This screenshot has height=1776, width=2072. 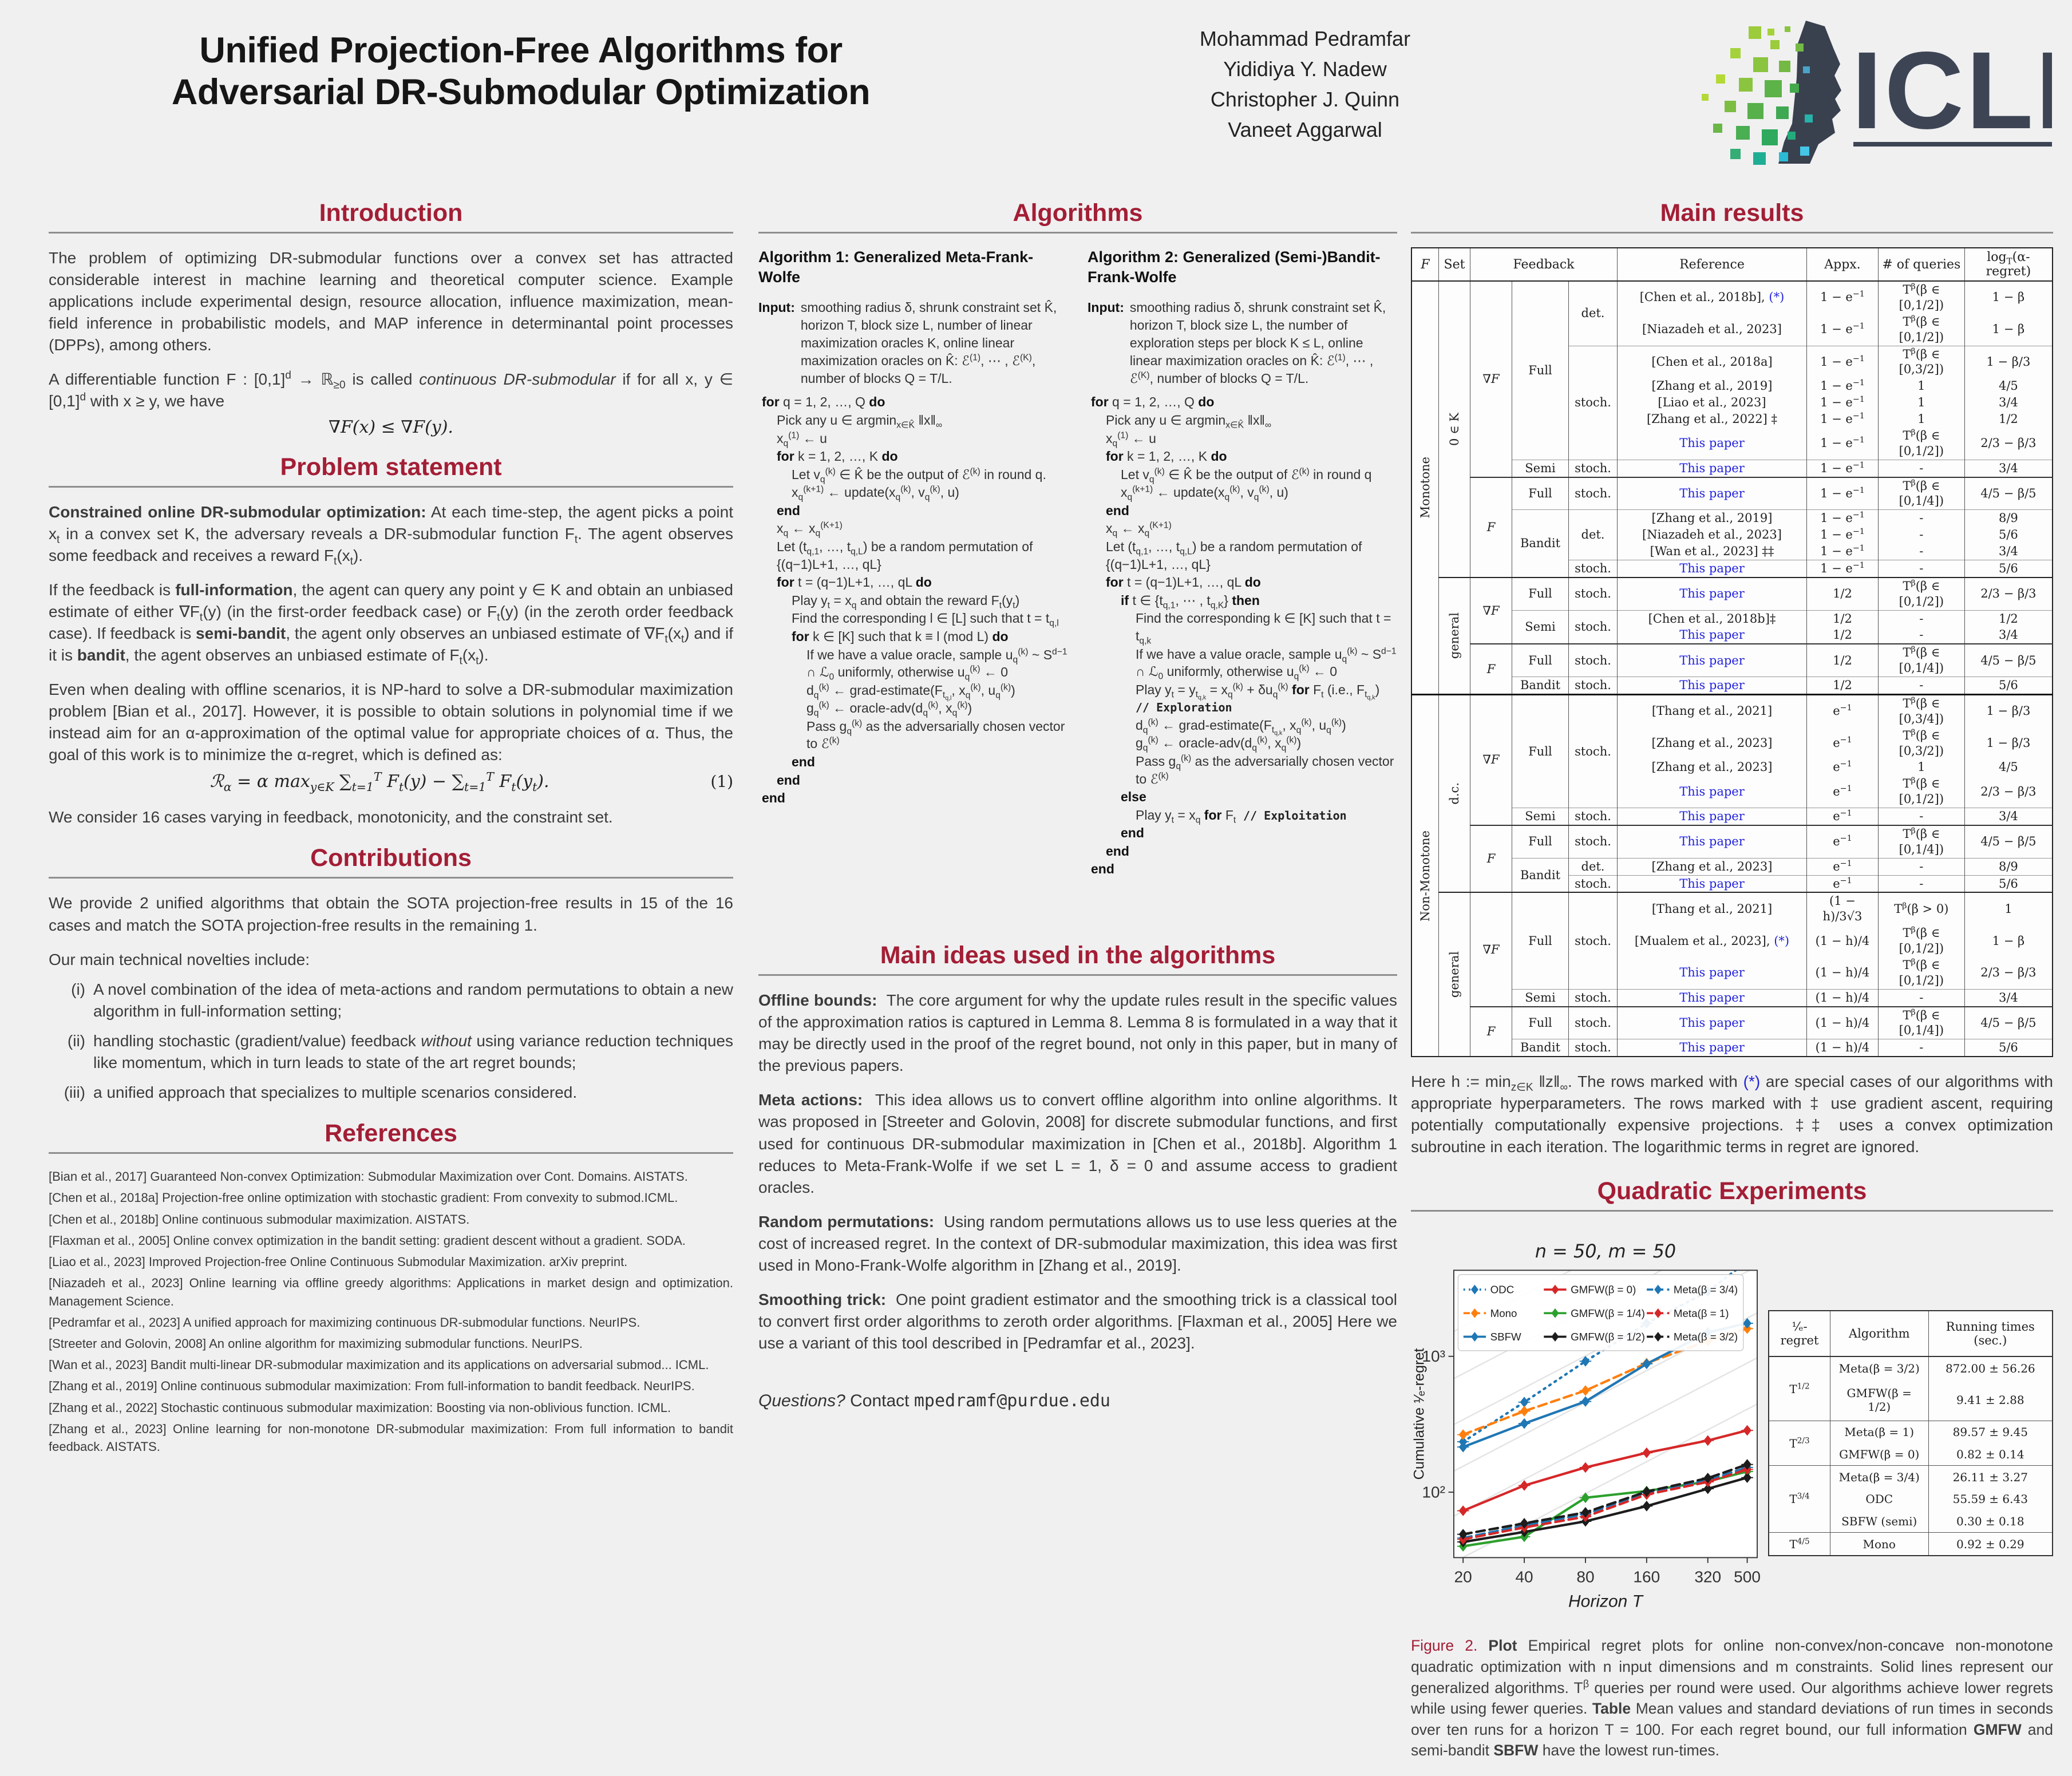 What do you see at coordinates (1603, 1290) in the screenshot?
I see `svg-text: GMFW(β = 0)` at bounding box center [1603, 1290].